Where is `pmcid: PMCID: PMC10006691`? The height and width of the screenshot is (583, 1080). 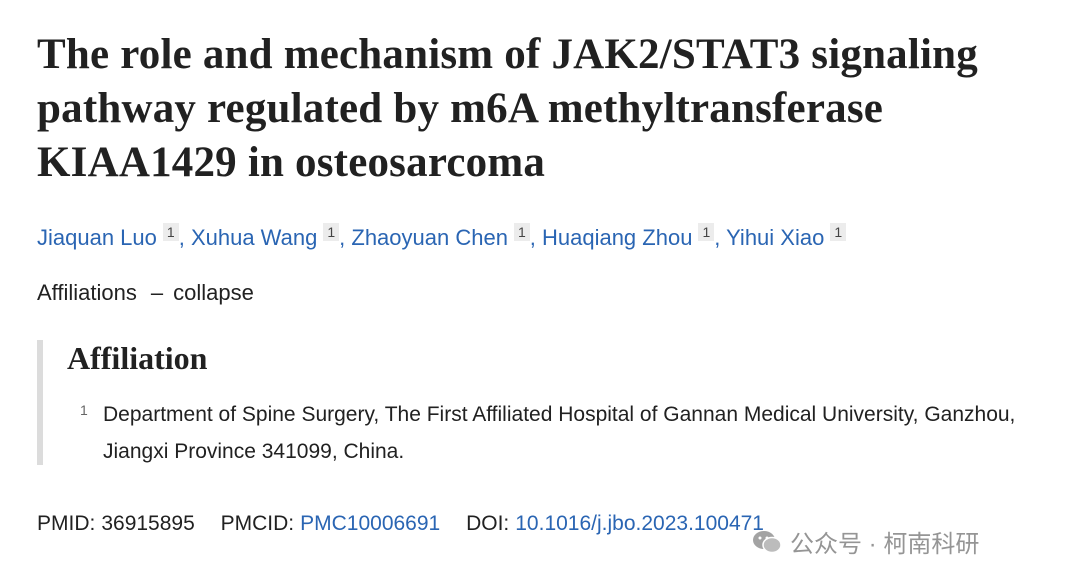
pmcid: PMCID: PMC10006691 is located at coordinates (331, 523).